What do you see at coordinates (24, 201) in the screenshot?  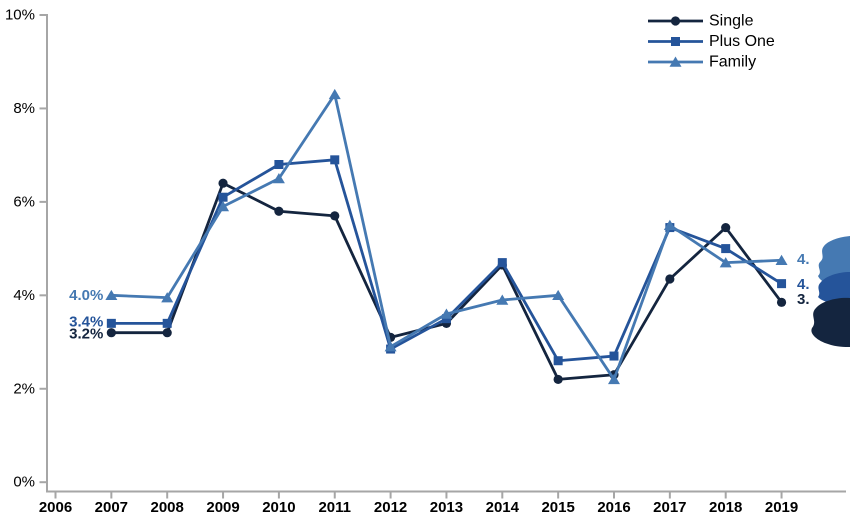 I see `y-tick-label: 6%` at bounding box center [24, 201].